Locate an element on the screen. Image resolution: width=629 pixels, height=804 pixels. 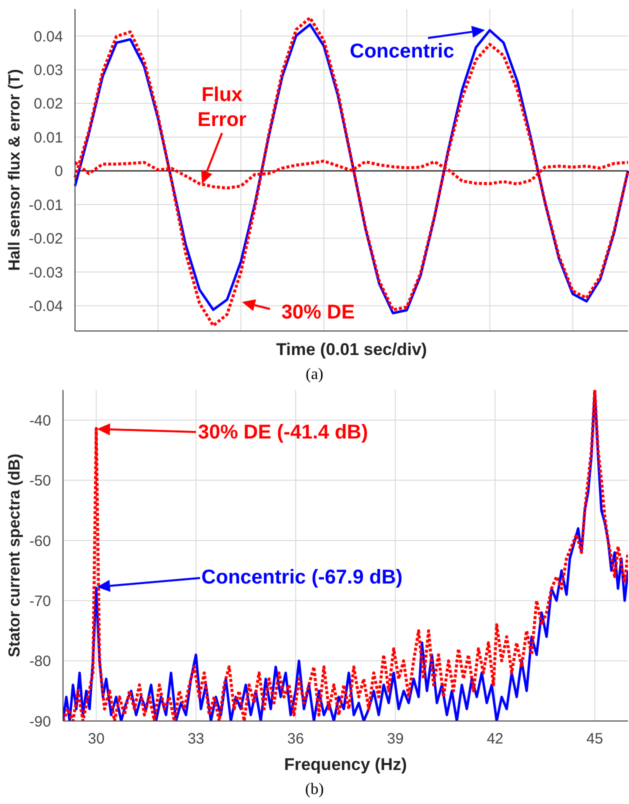
y-tick-label: 0.02 is located at coordinates (48, 104).